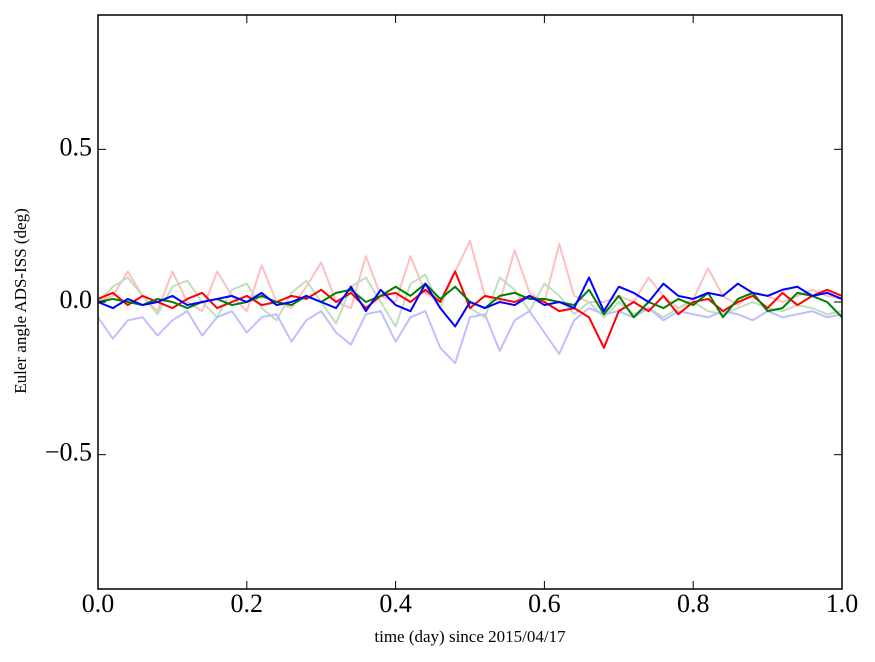  Describe the element at coordinates (68, 452) in the screenshot. I see `y-tick-label: −0.5` at that location.